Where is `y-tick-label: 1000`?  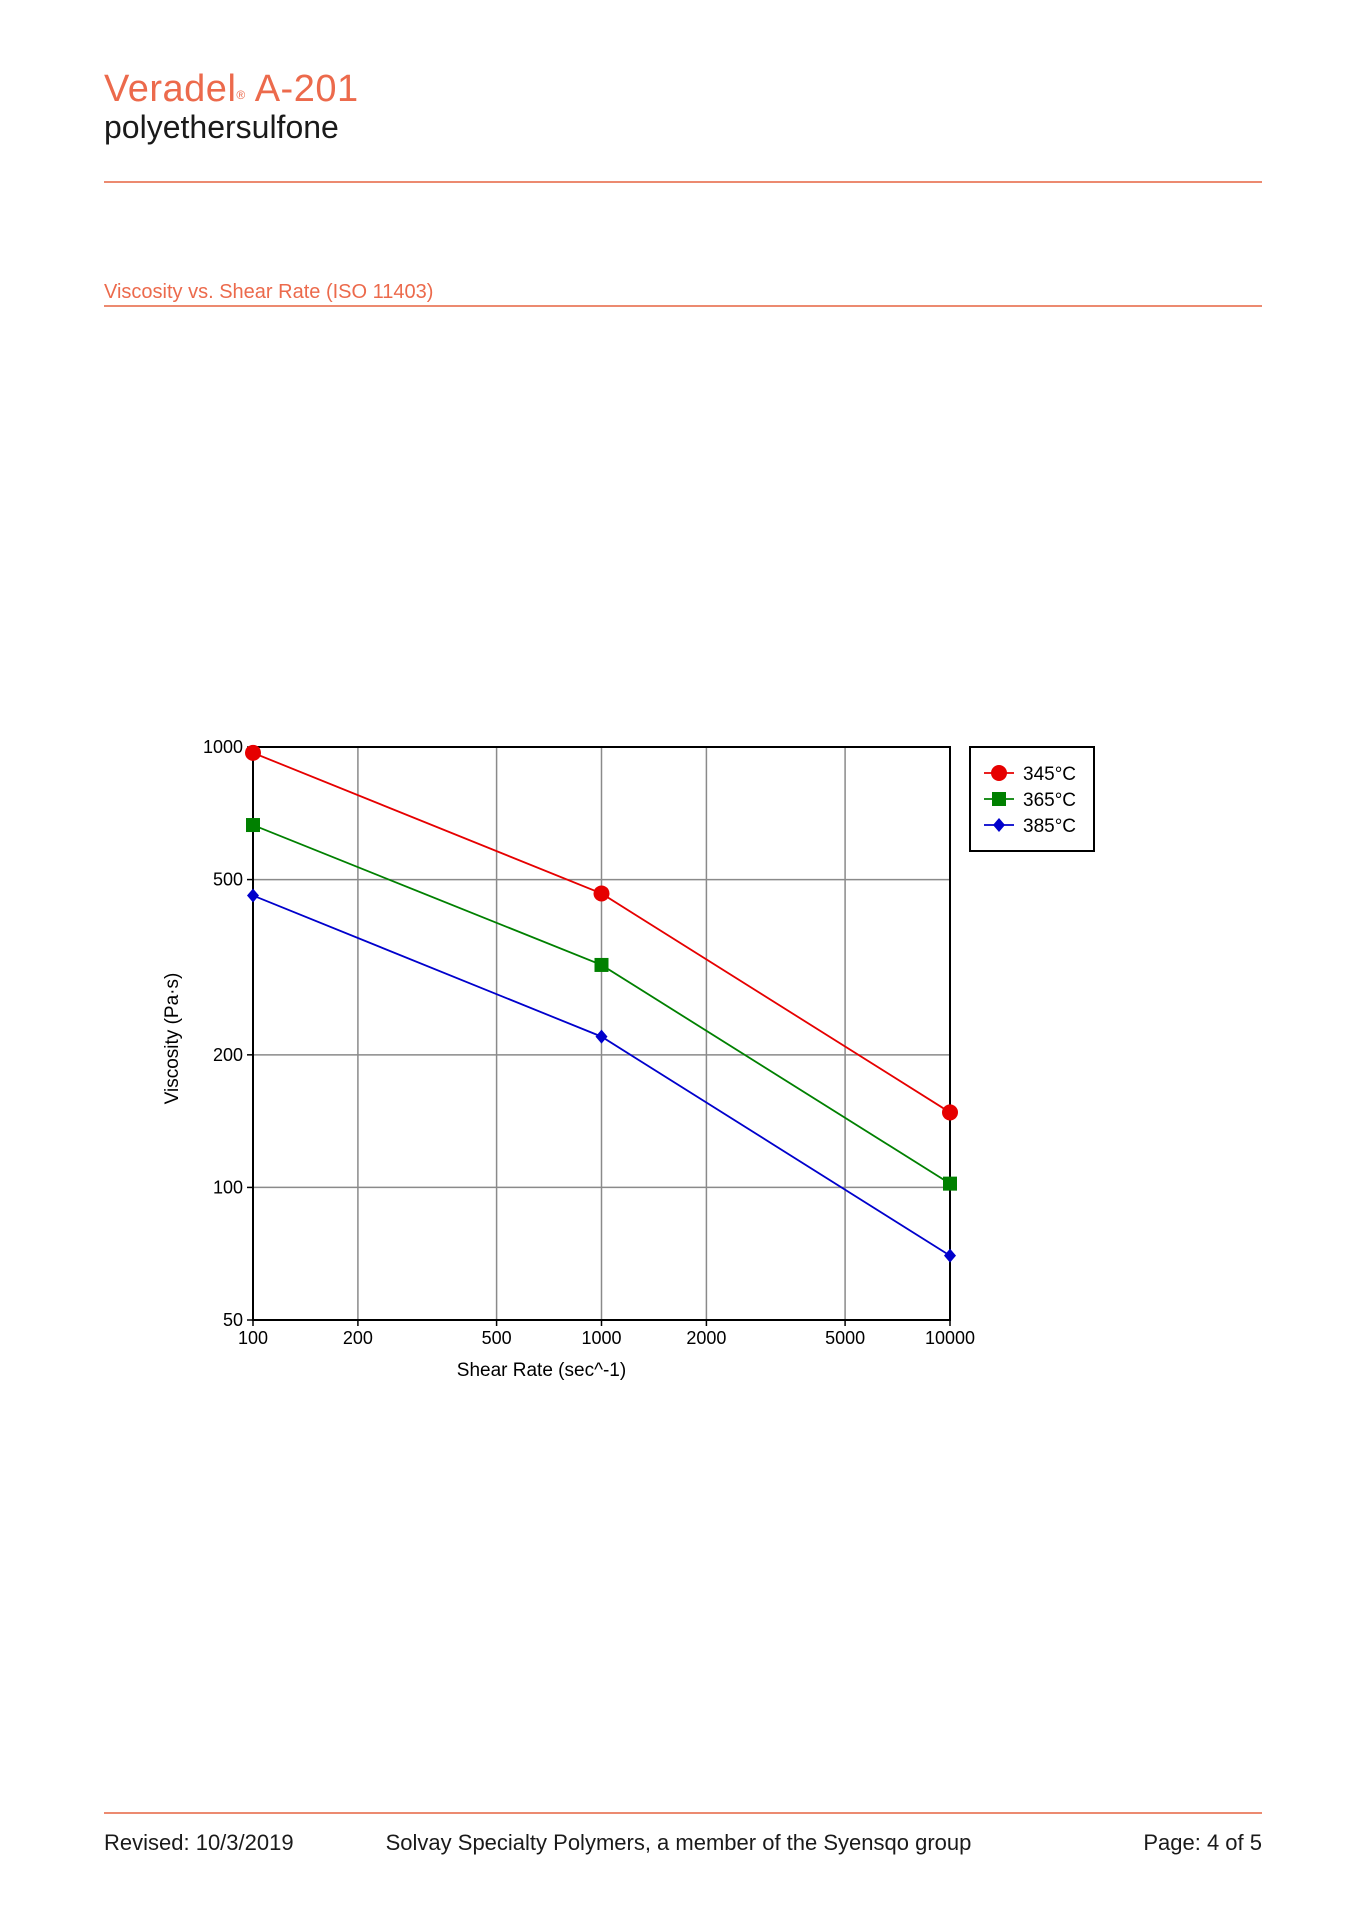
y-tick-label: 1000 is located at coordinates (223, 747).